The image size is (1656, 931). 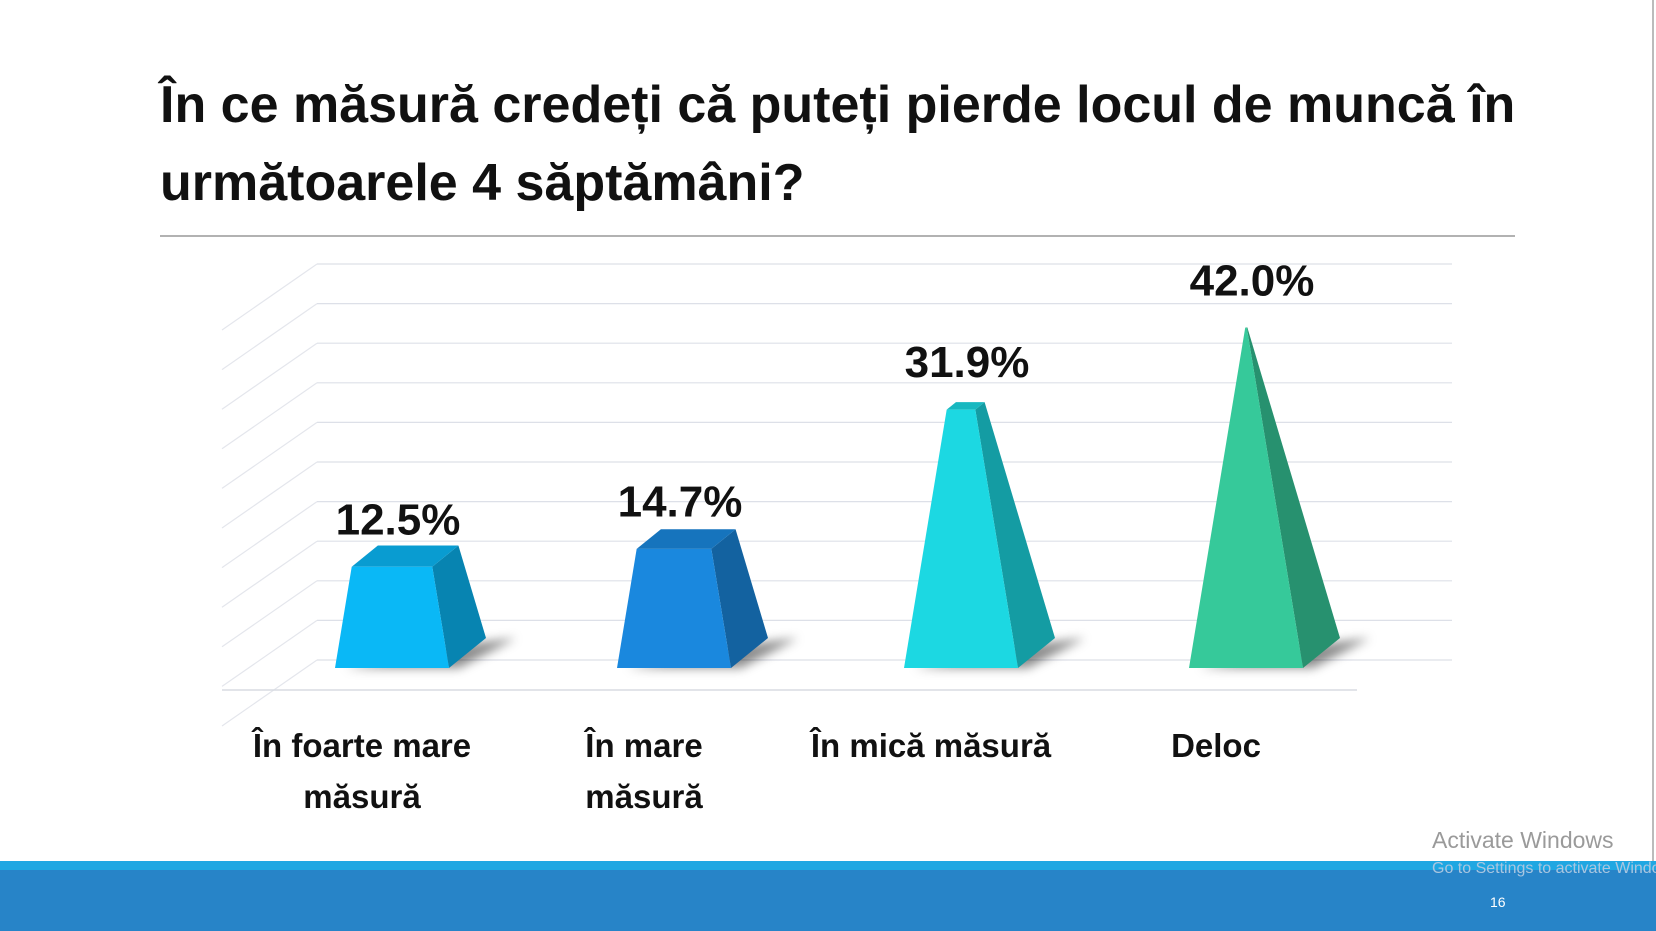 What do you see at coordinates (1498, 902) in the screenshot?
I see `slide-number: 16` at bounding box center [1498, 902].